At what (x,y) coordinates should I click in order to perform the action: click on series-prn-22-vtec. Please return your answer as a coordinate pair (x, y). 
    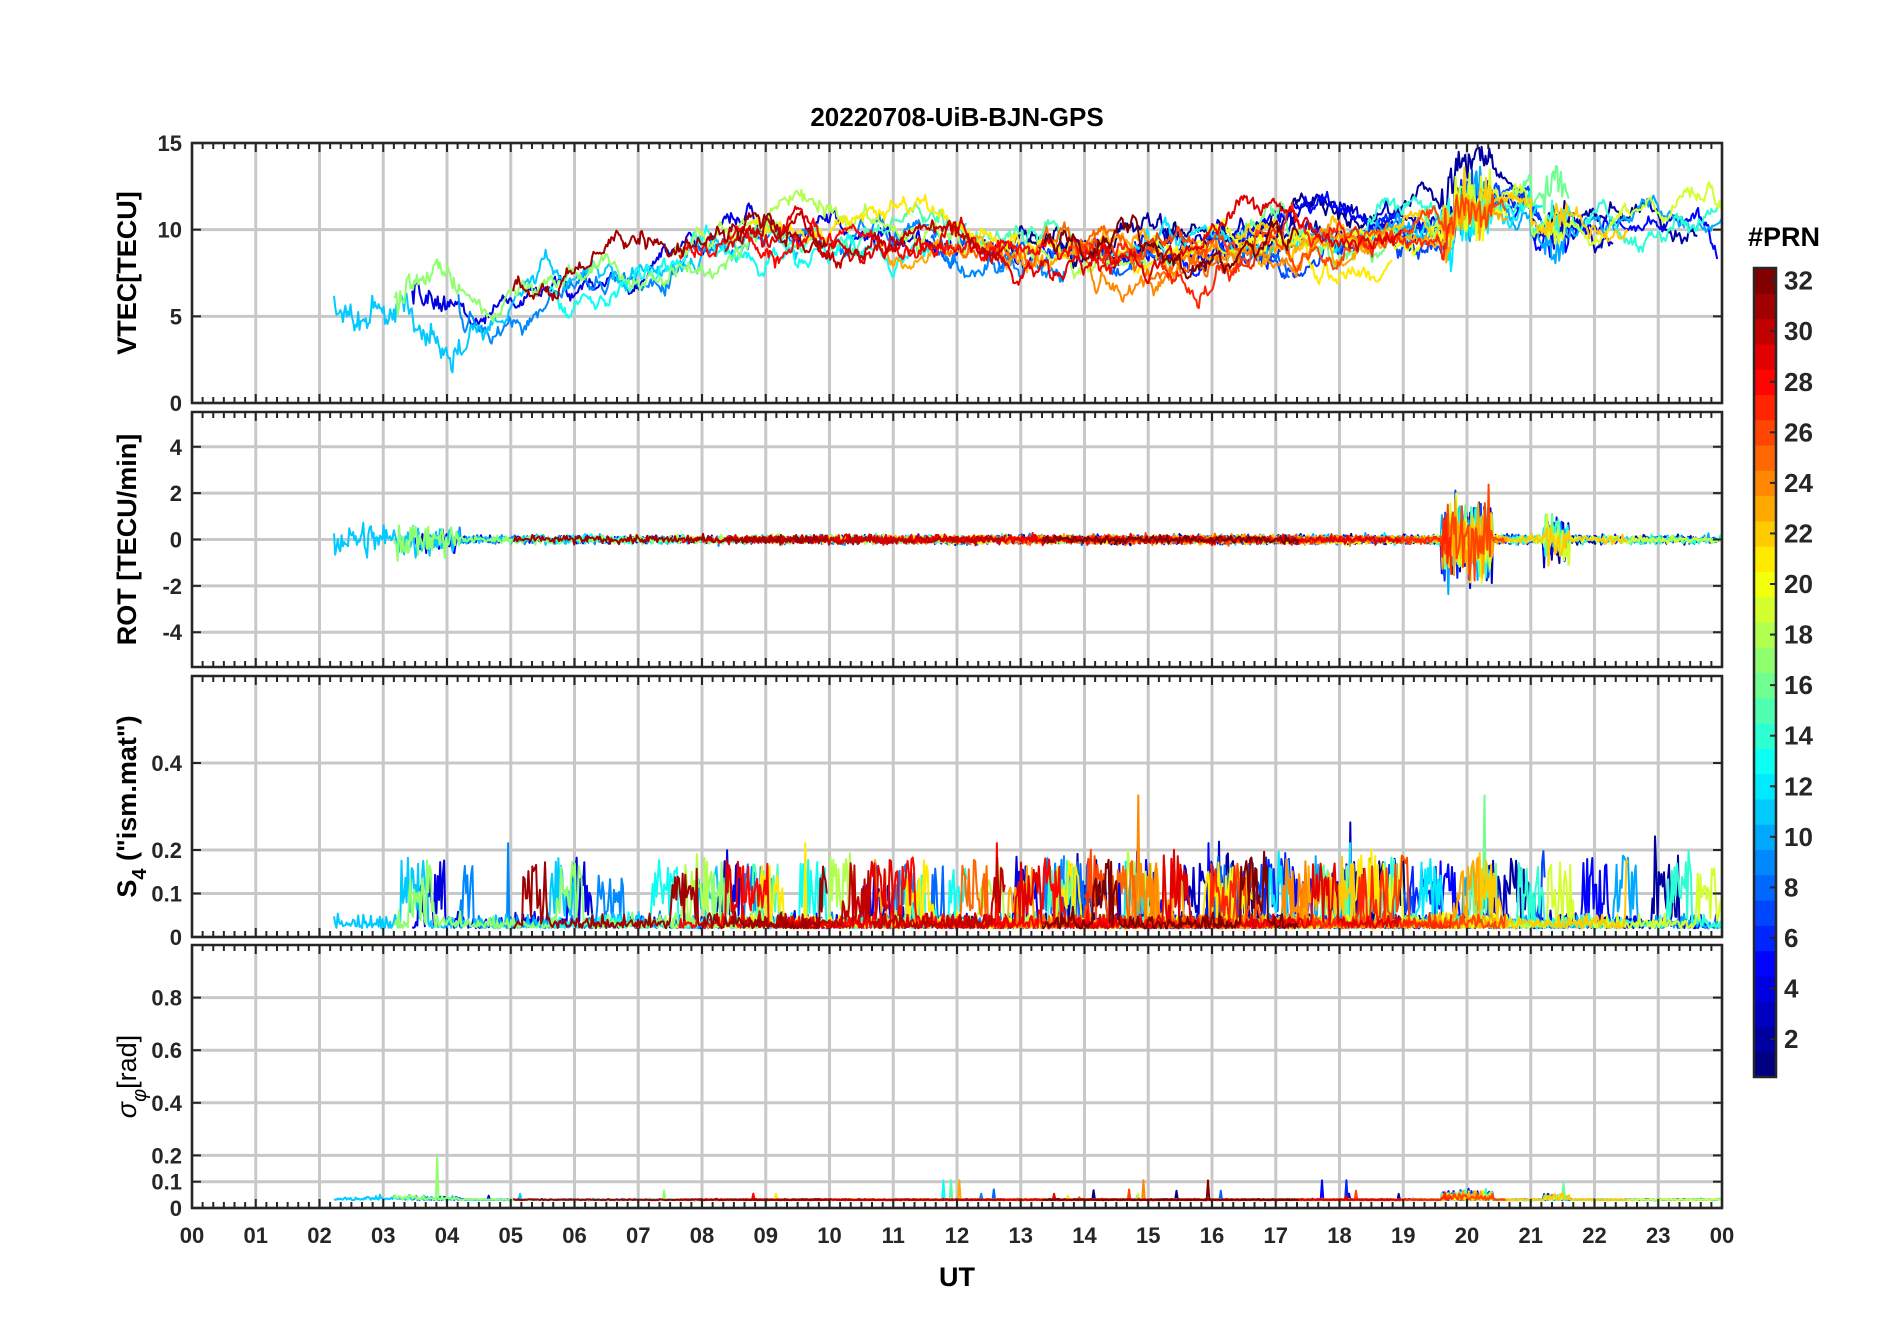
    Looking at the image, I should click on (1432, 214).